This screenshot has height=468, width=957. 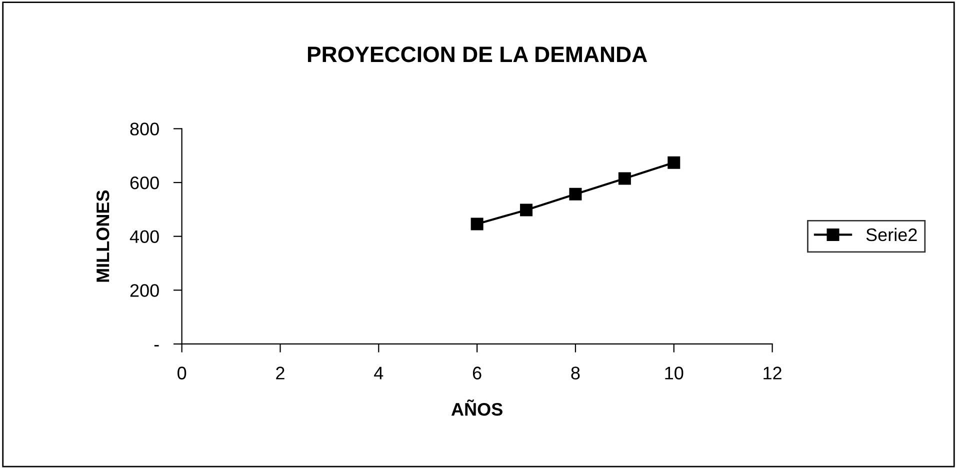 I want to click on y-tick-label: 200, so click(x=144, y=290).